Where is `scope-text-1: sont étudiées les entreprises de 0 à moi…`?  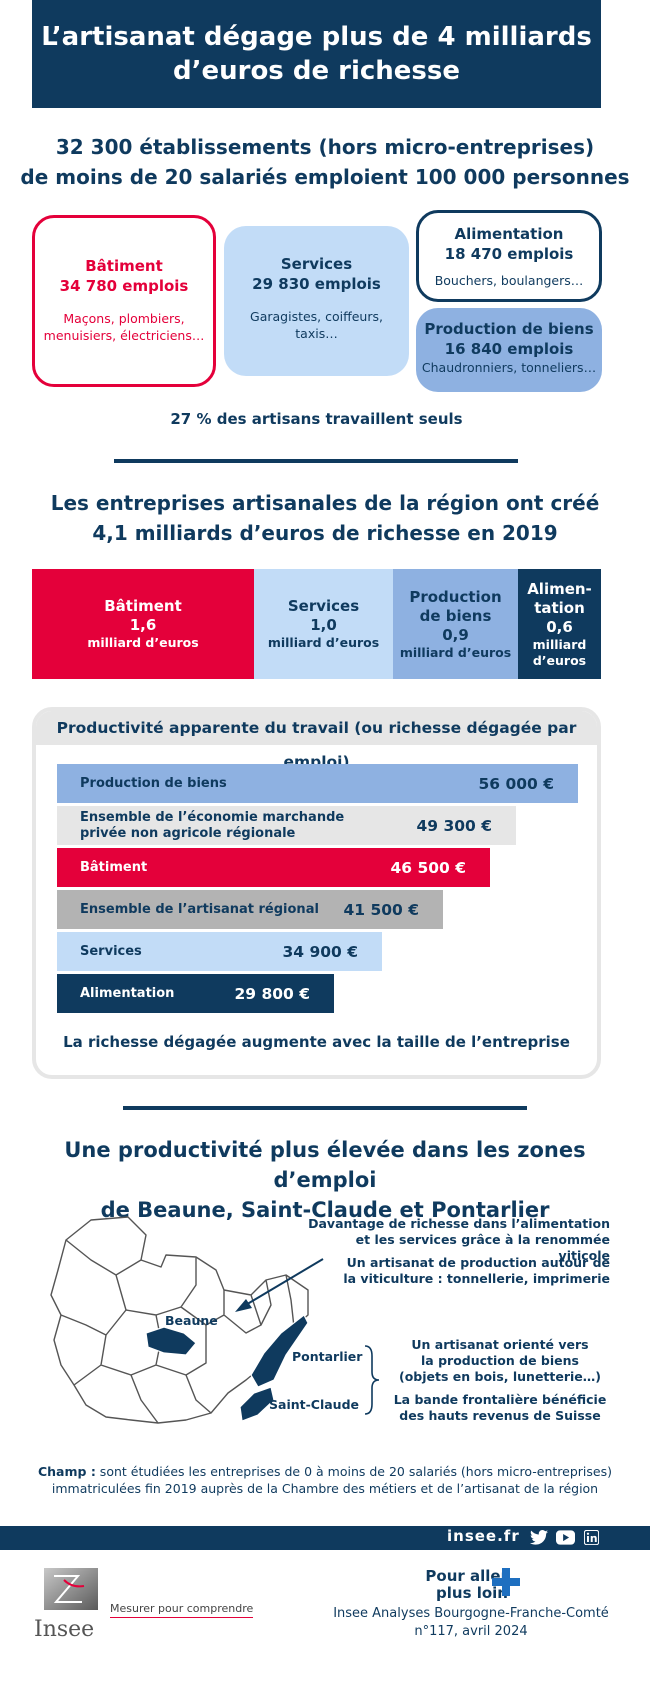
scope-text-1: sont étudiées les entreprises de 0 à moi… is located at coordinates (353, 1471).